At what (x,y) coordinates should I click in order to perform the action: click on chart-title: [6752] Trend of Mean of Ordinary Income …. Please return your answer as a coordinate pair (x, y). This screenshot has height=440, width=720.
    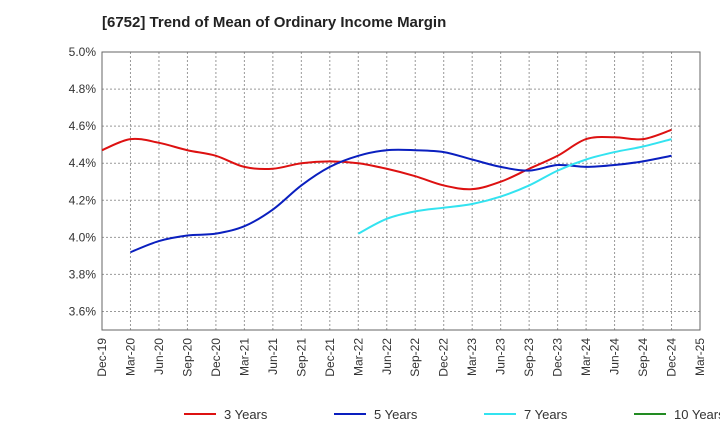
    Looking at the image, I should click on (274, 22).